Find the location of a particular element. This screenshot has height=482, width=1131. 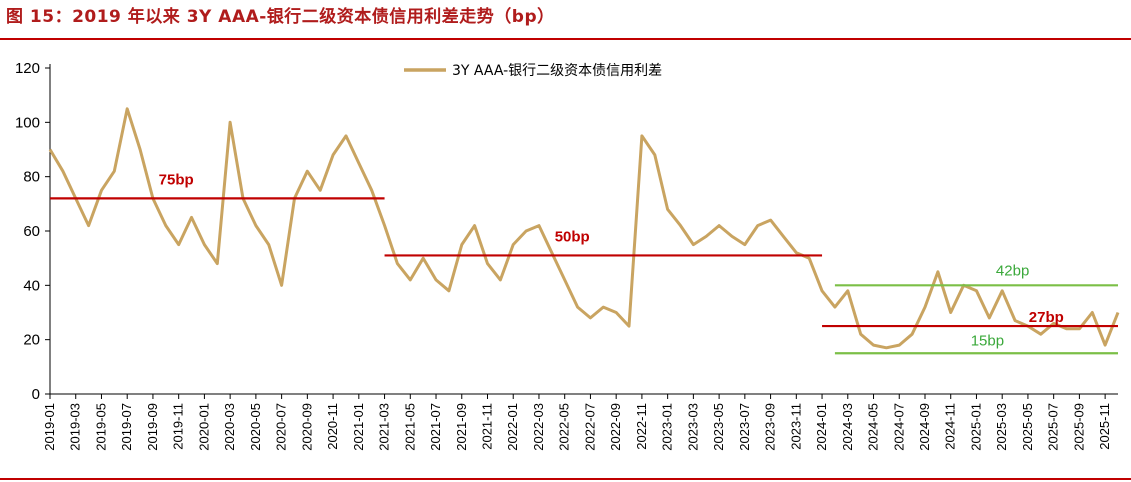

x-tick-label: 2022-01 is located at coordinates (512, 427).